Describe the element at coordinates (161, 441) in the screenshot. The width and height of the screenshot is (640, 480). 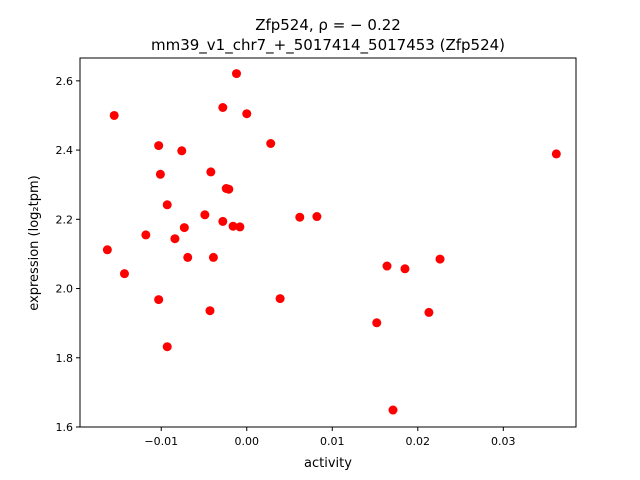
I see `x-tick-label: −0.01` at that location.